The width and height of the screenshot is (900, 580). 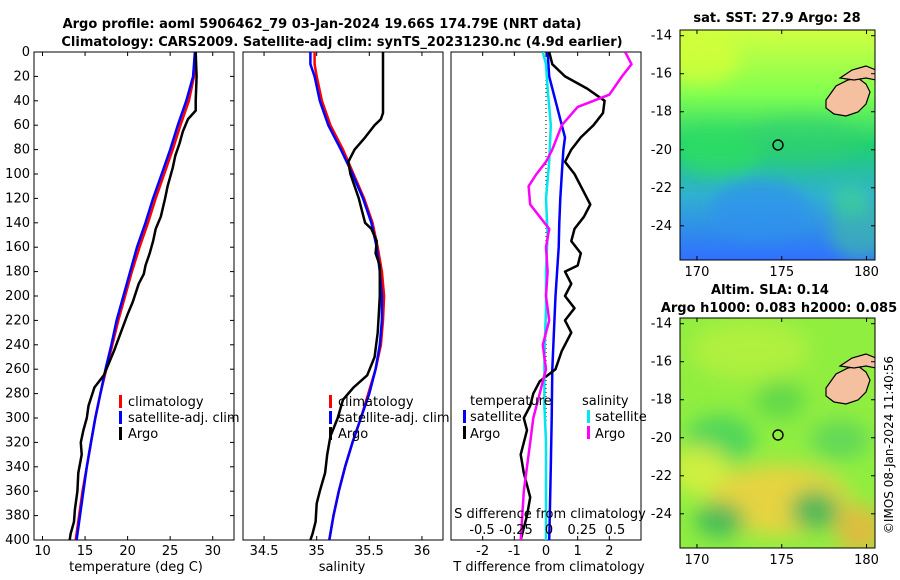 I want to click on legend-title-salinity: salinity, so click(x=605, y=401).